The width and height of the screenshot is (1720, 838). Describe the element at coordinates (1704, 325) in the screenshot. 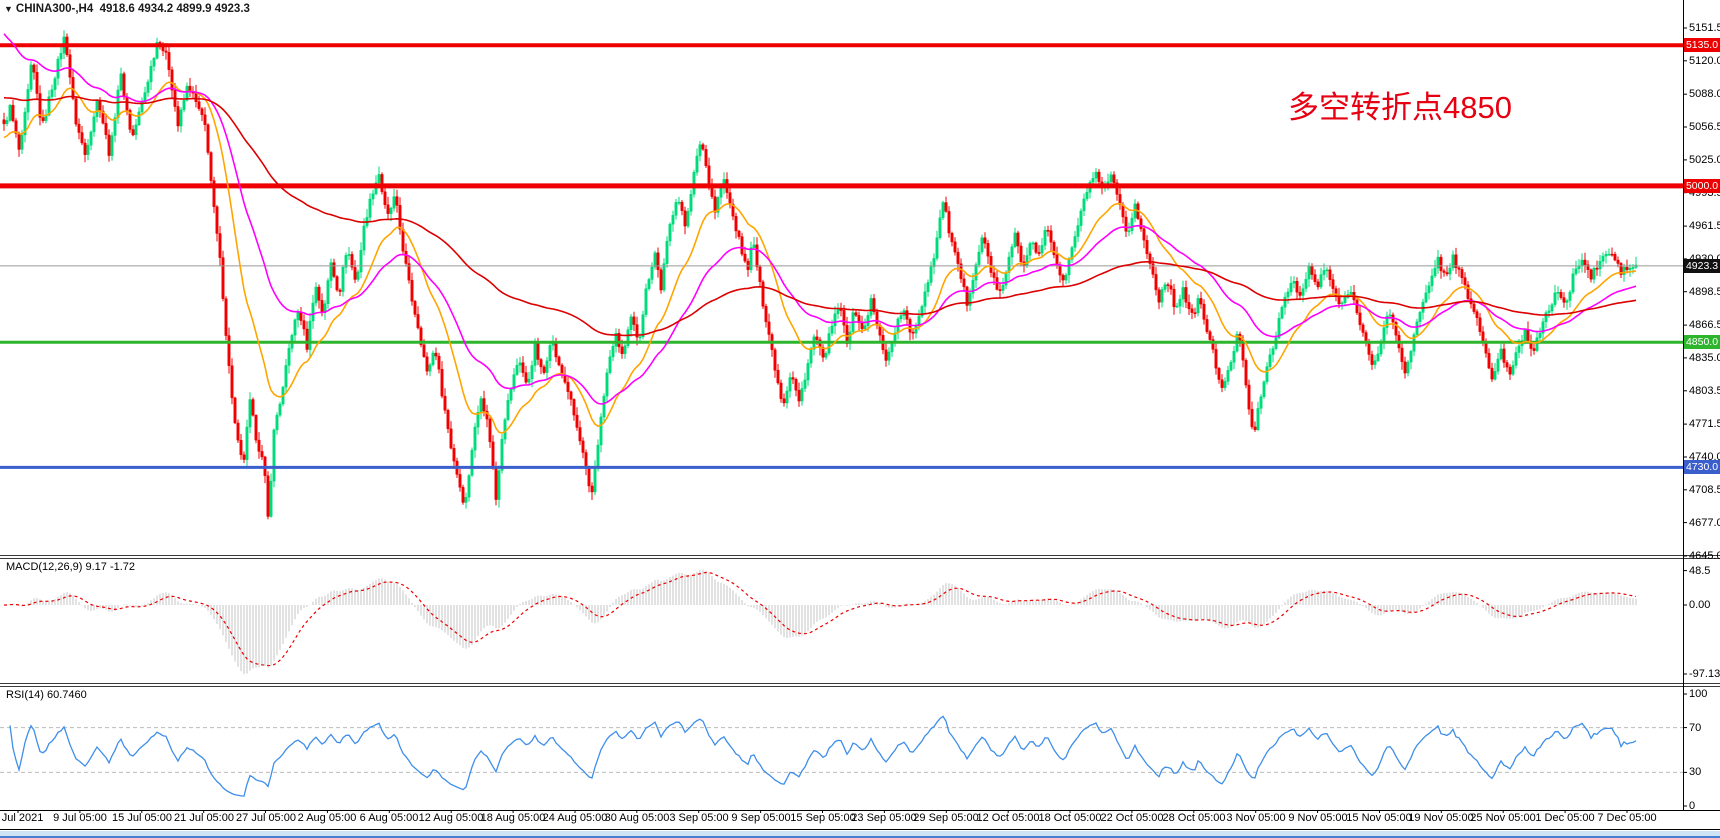

I see `y-axis-tick-label: 4866.5` at that location.